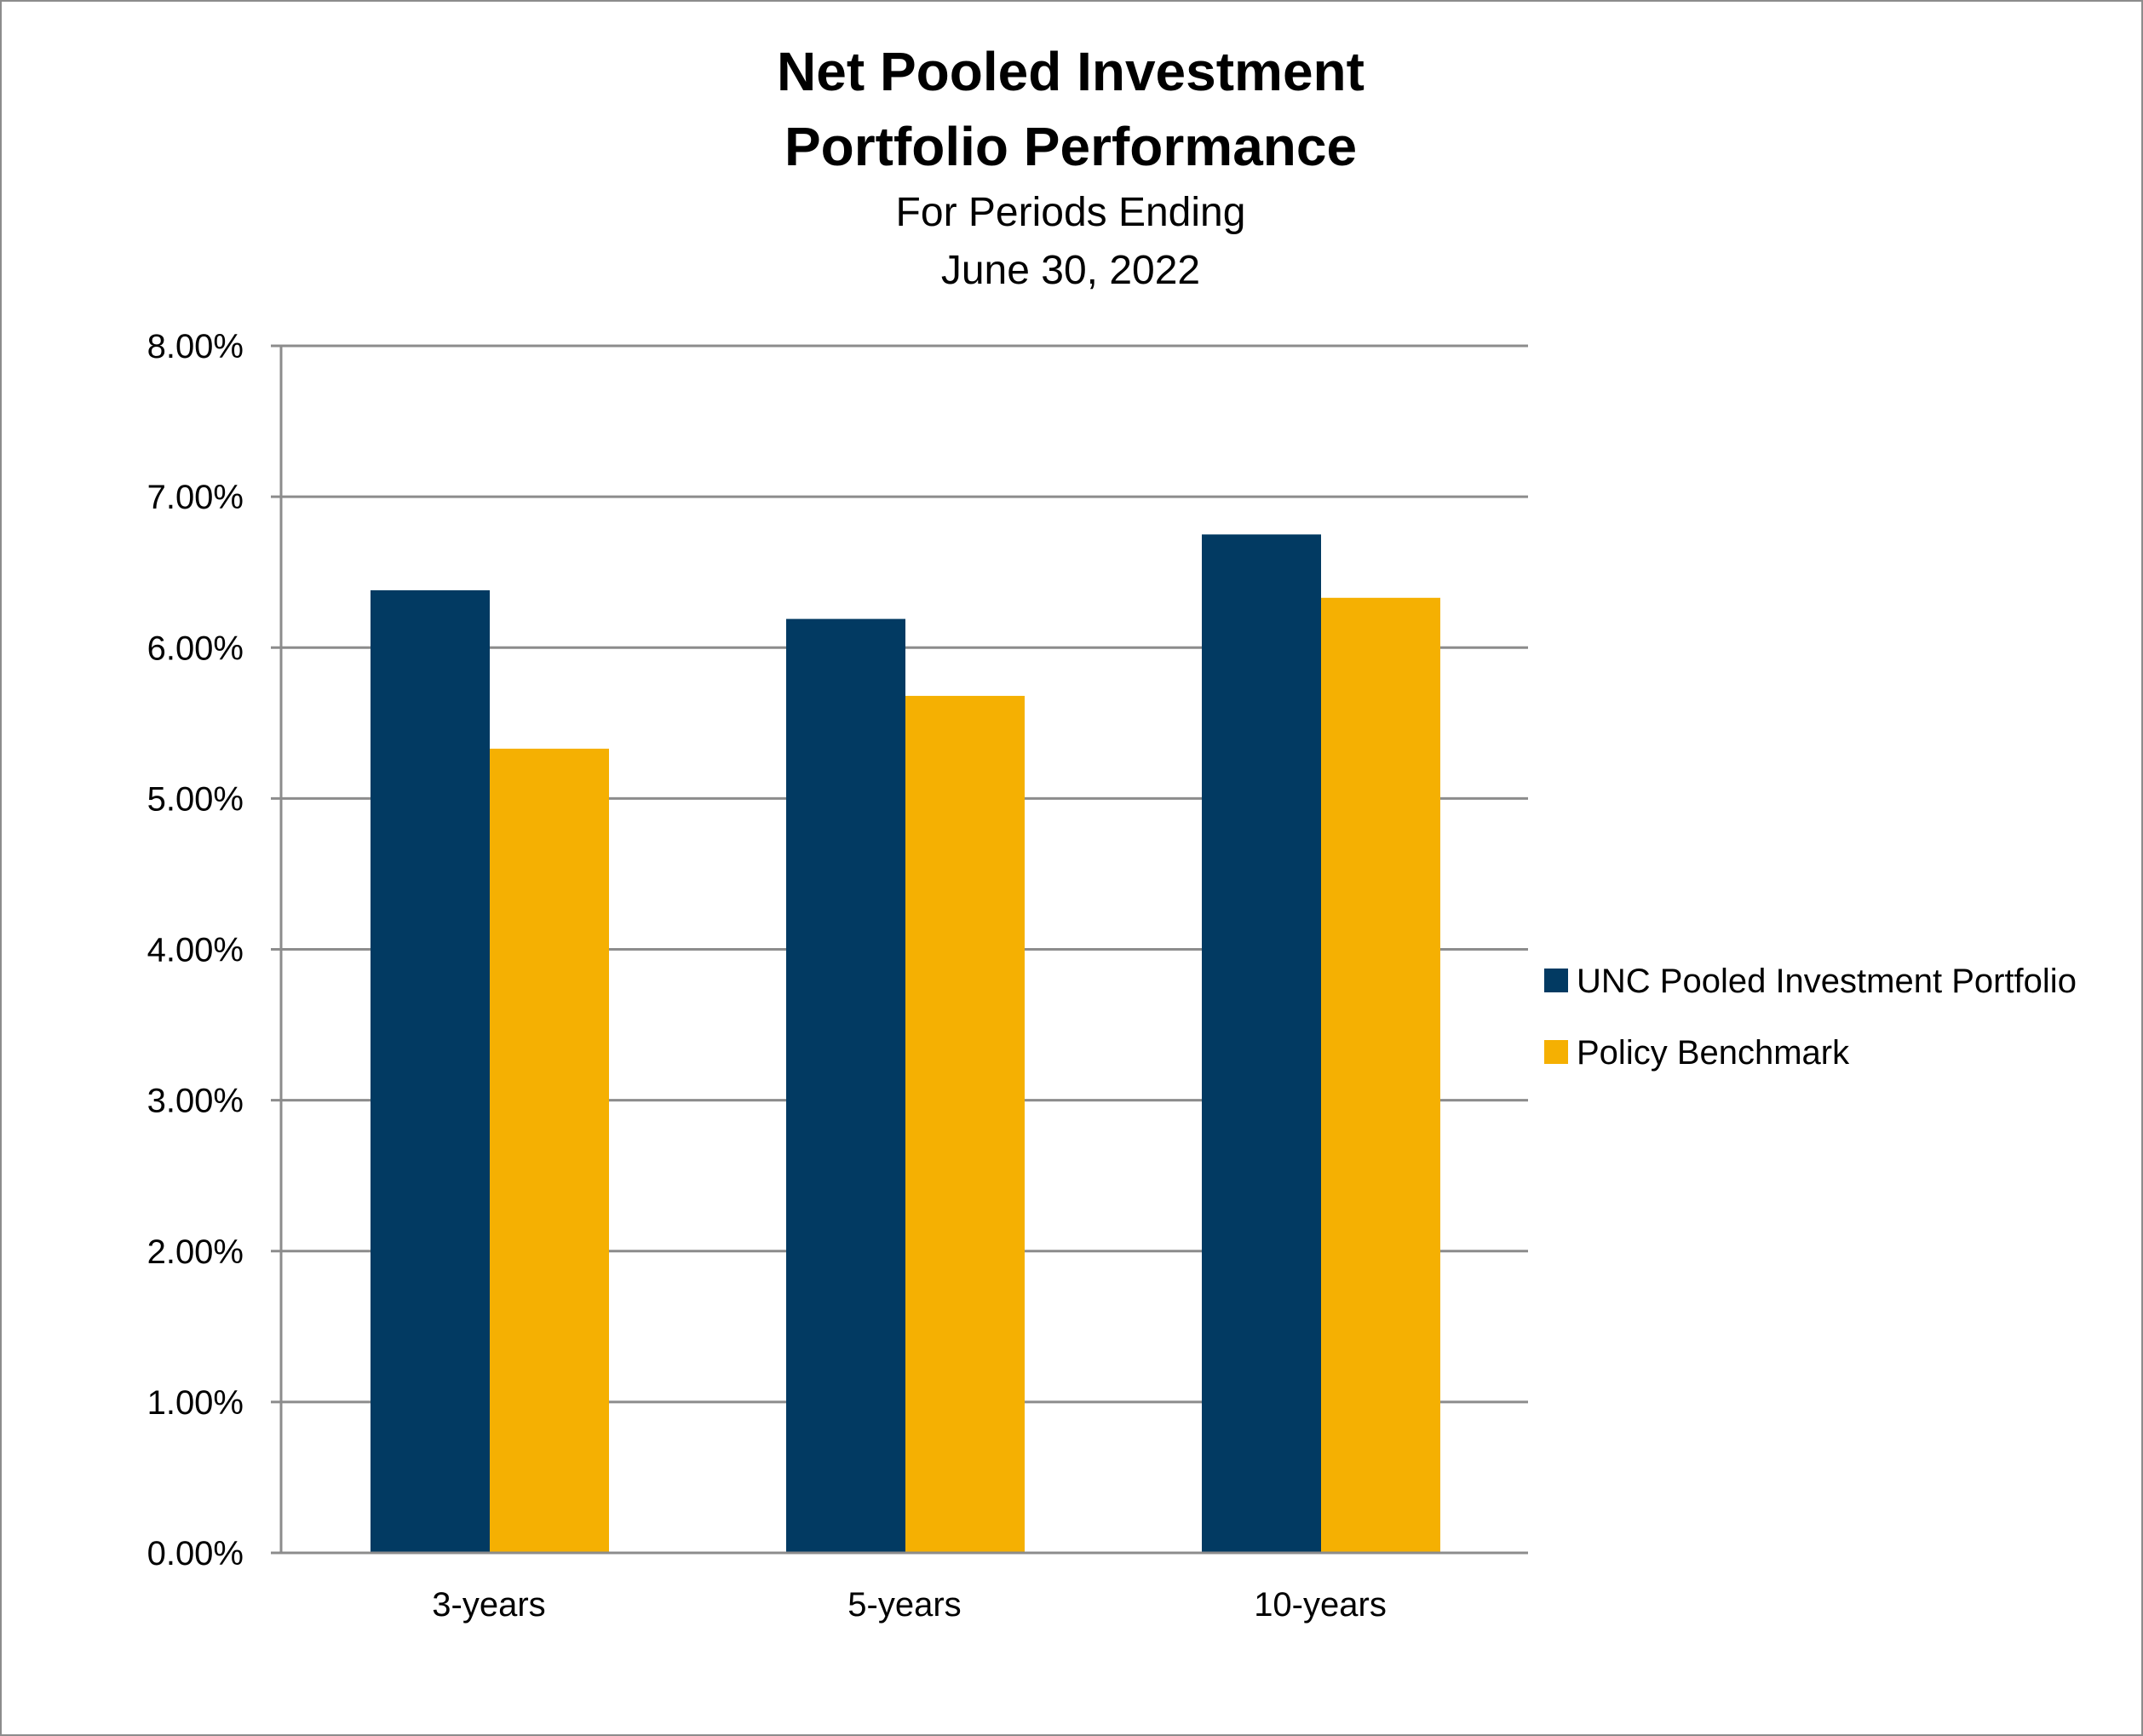 This screenshot has width=2143, height=1736. Describe the element at coordinates (1071, 212) in the screenshot. I see `chart-subtitle-line-1: For Periods Ending` at that location.